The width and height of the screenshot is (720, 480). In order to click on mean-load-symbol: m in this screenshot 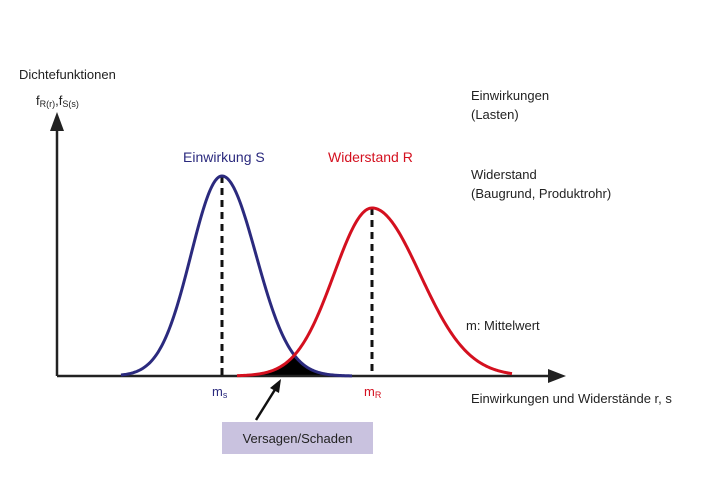, I will do `click(217, 391)`.